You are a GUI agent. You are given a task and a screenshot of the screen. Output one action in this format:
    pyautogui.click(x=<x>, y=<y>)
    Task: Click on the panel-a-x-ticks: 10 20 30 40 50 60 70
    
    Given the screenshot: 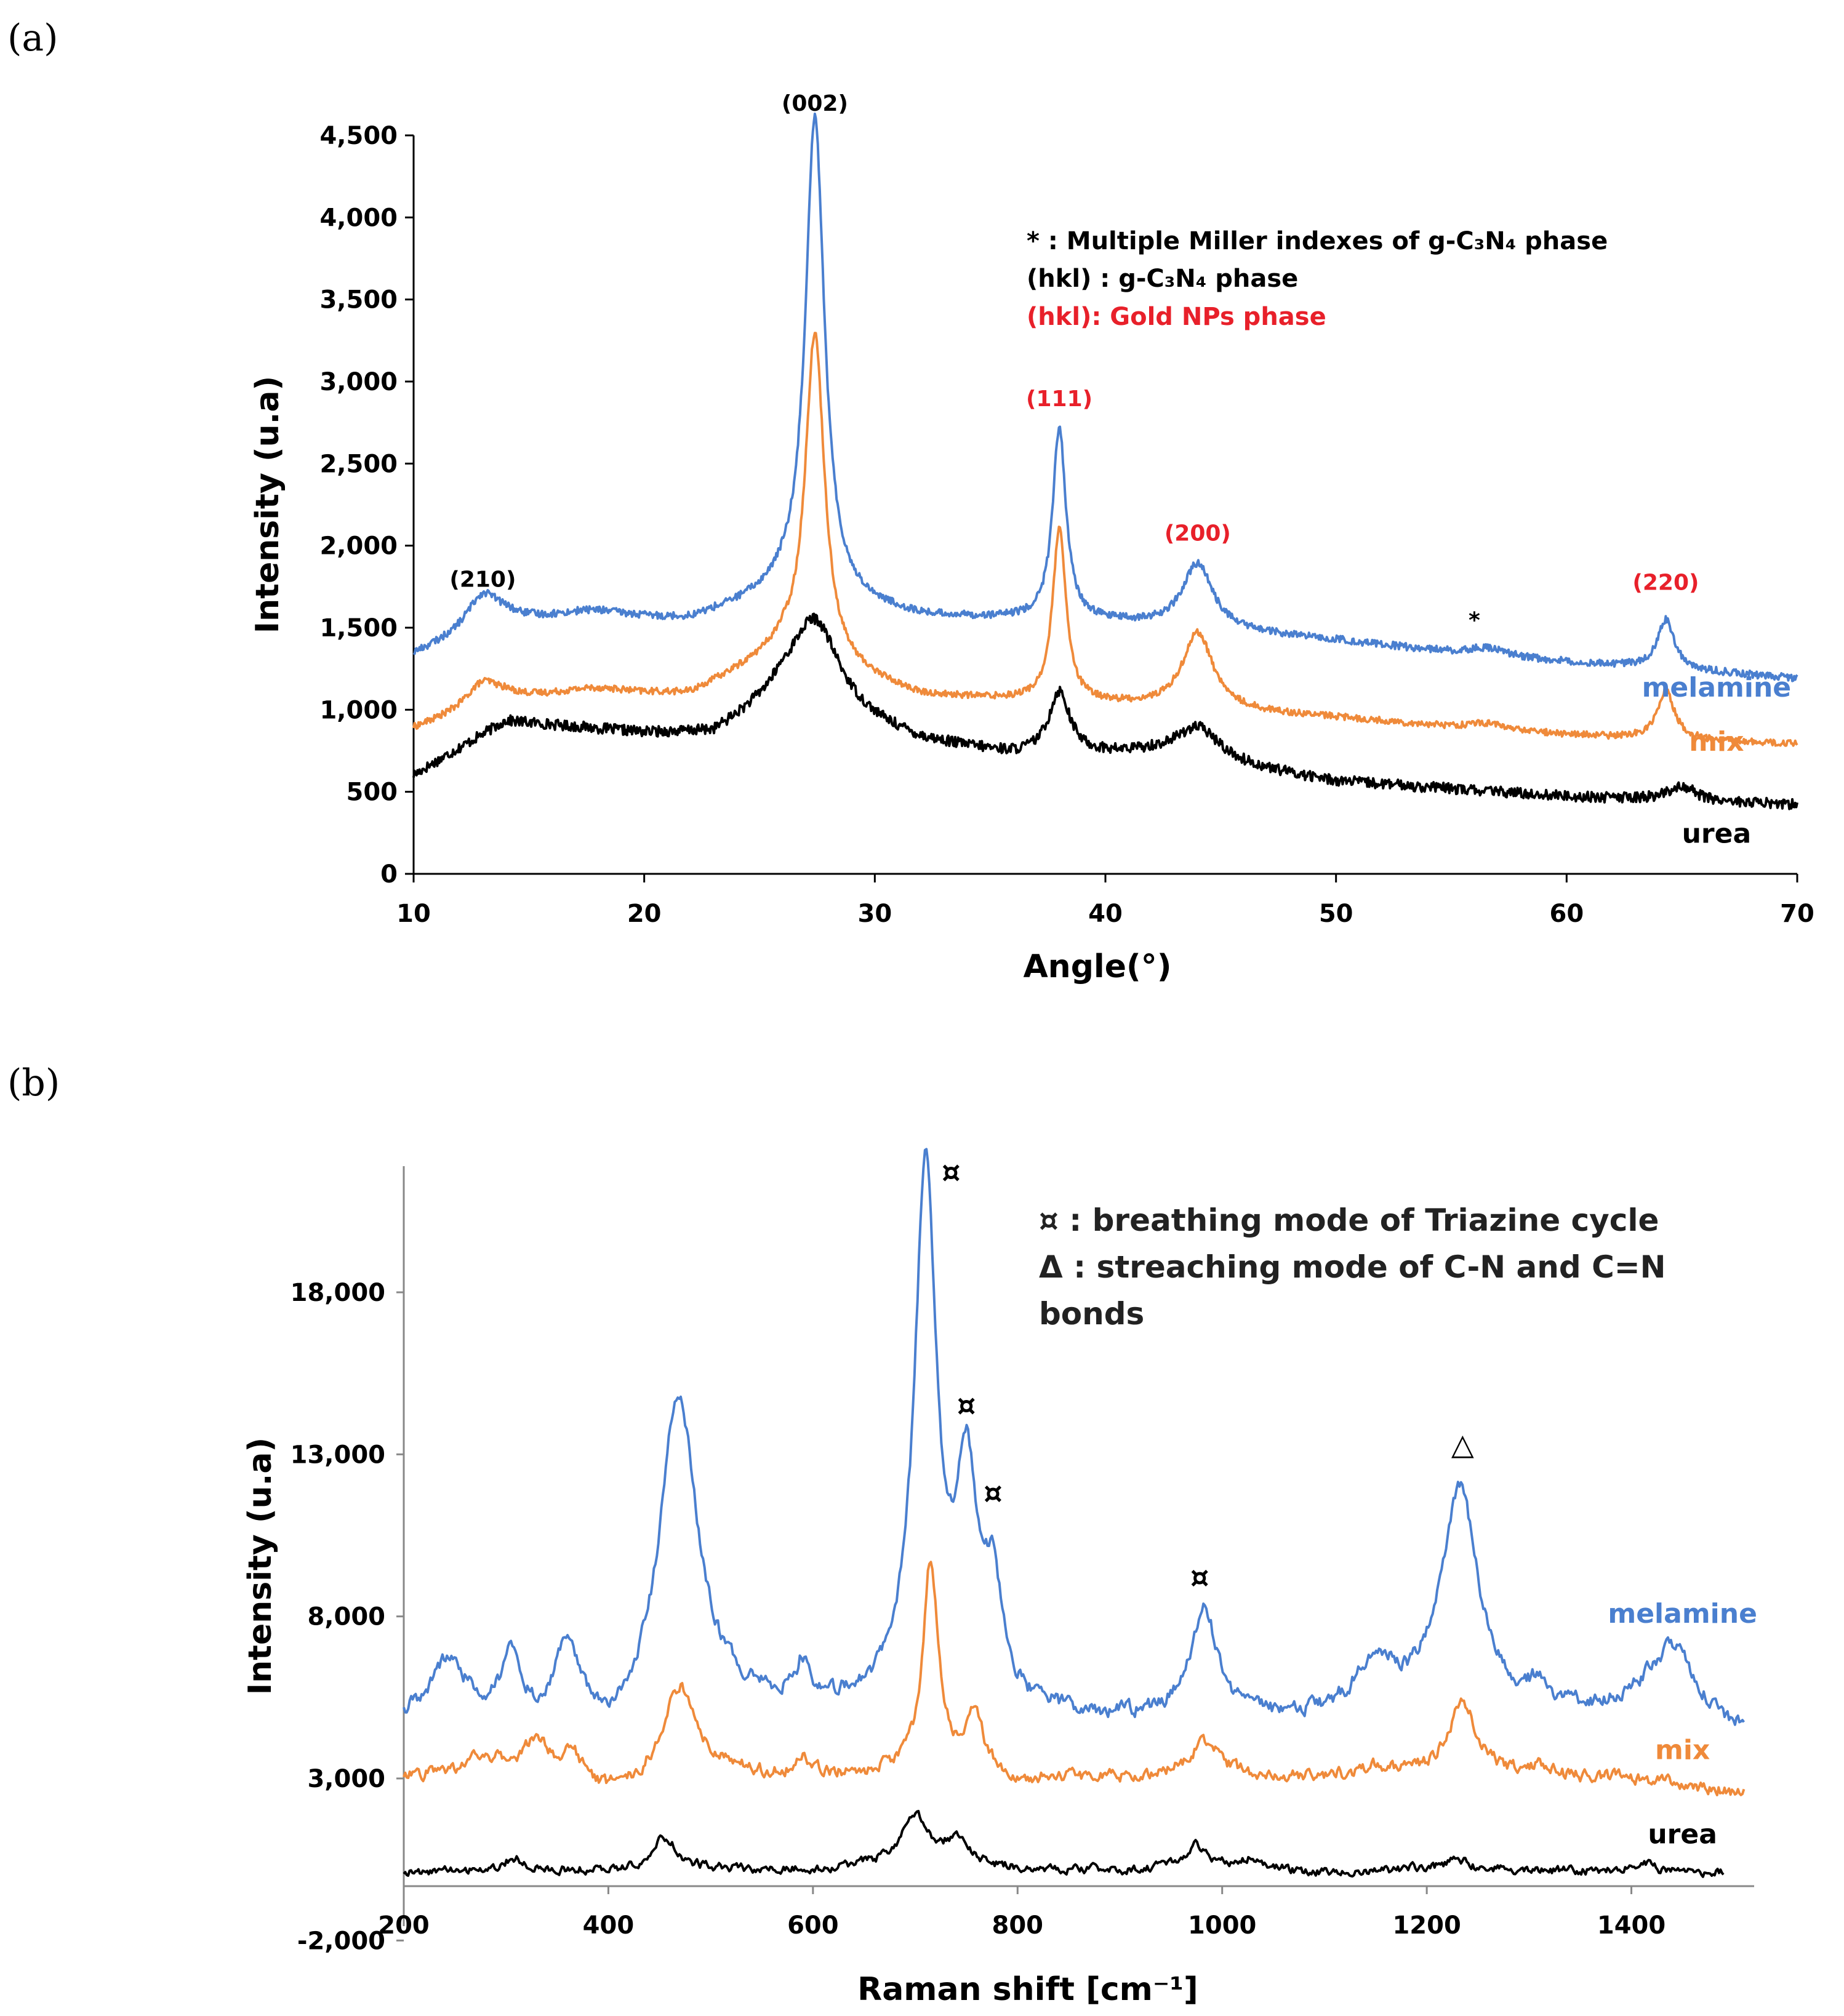 What is the action you would take?
    pyautogui.click(x=1105, y=901)
    